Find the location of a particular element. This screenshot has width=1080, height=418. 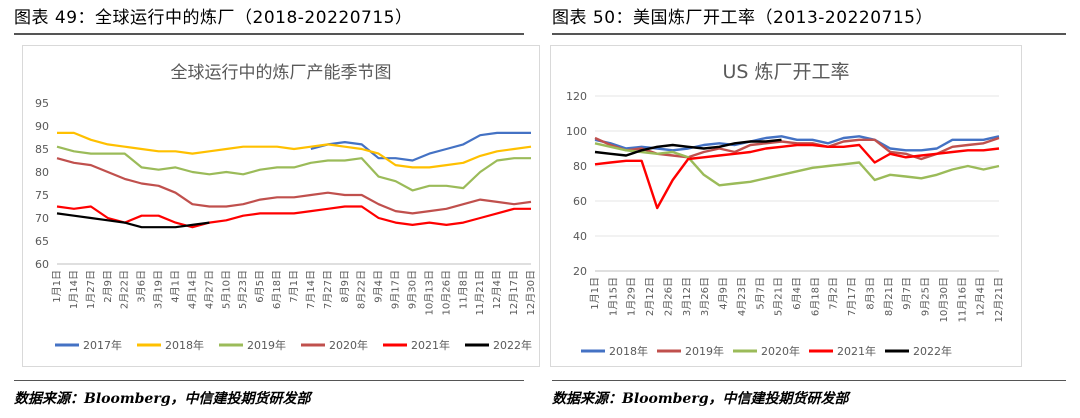

x-tick-label: 5月7日 is located at coordinates (760, 293).